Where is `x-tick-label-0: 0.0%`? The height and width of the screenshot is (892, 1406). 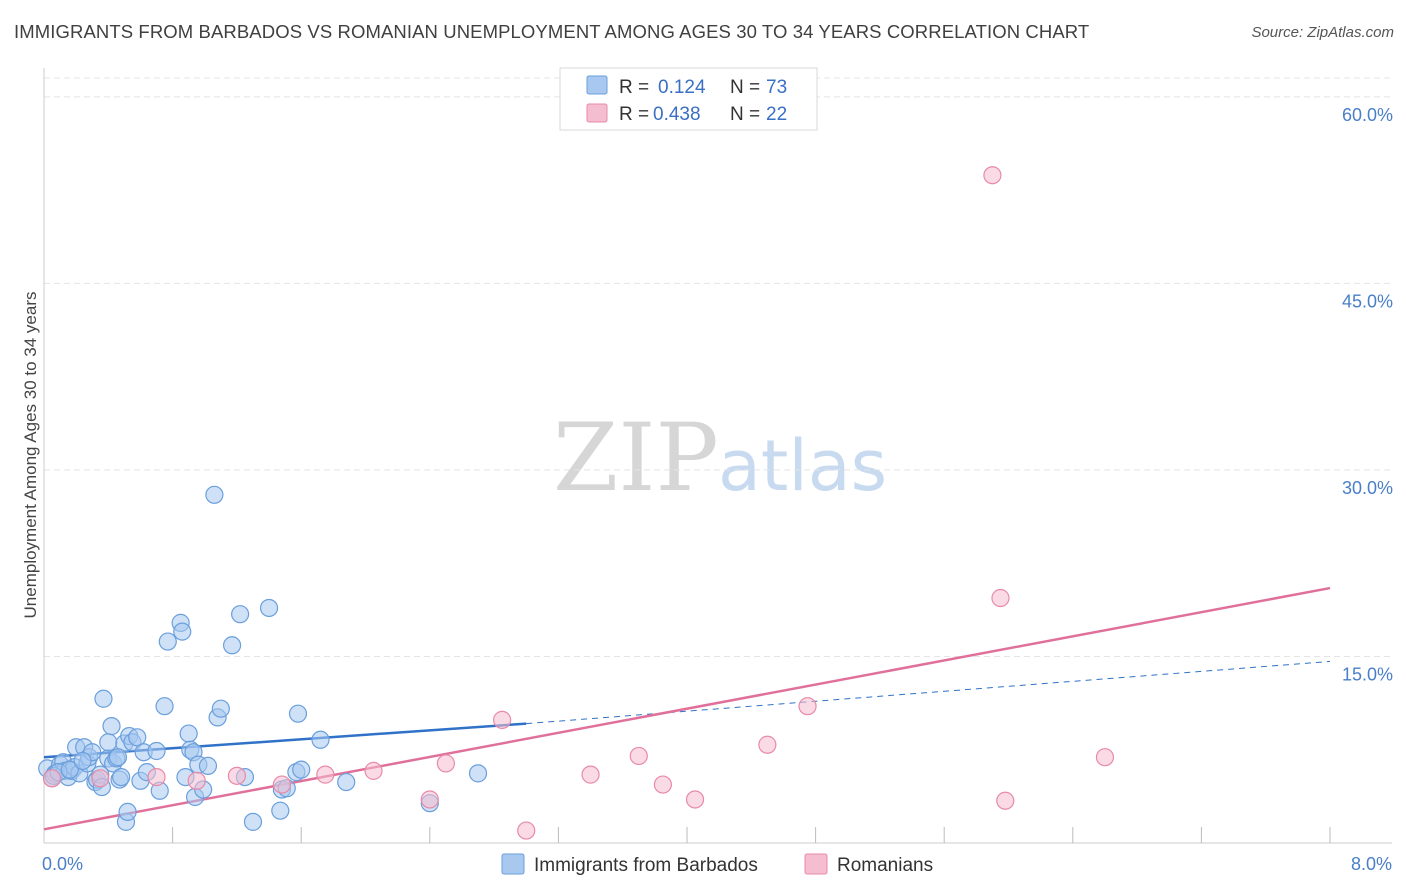
x-tick-label-0: 0.0% is located at coordinates (62, 864).